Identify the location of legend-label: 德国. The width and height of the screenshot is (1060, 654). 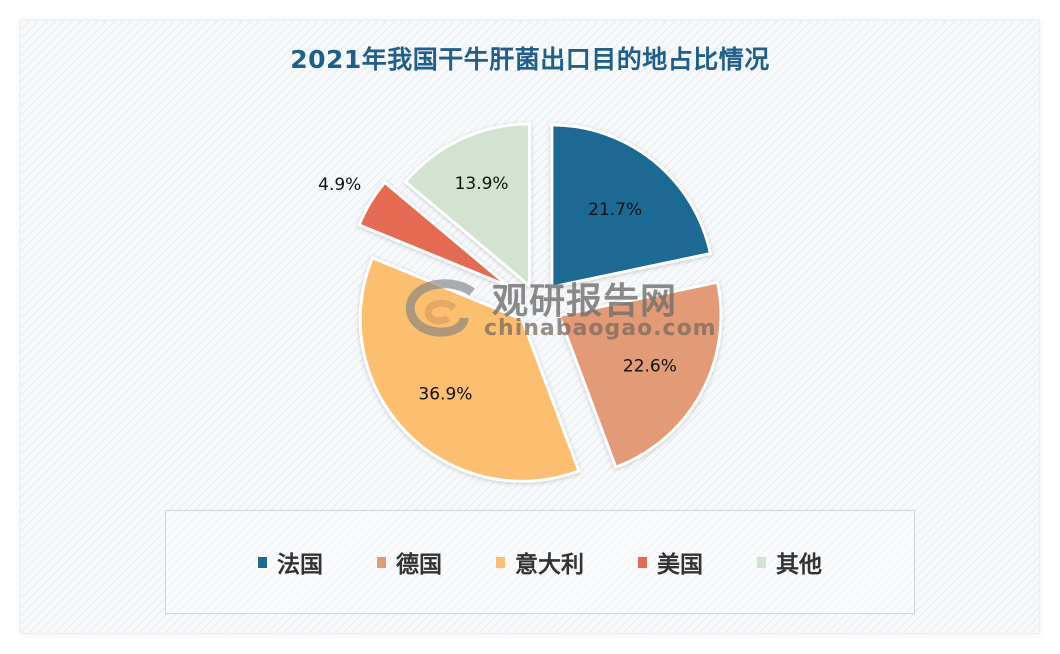
(419, 565).